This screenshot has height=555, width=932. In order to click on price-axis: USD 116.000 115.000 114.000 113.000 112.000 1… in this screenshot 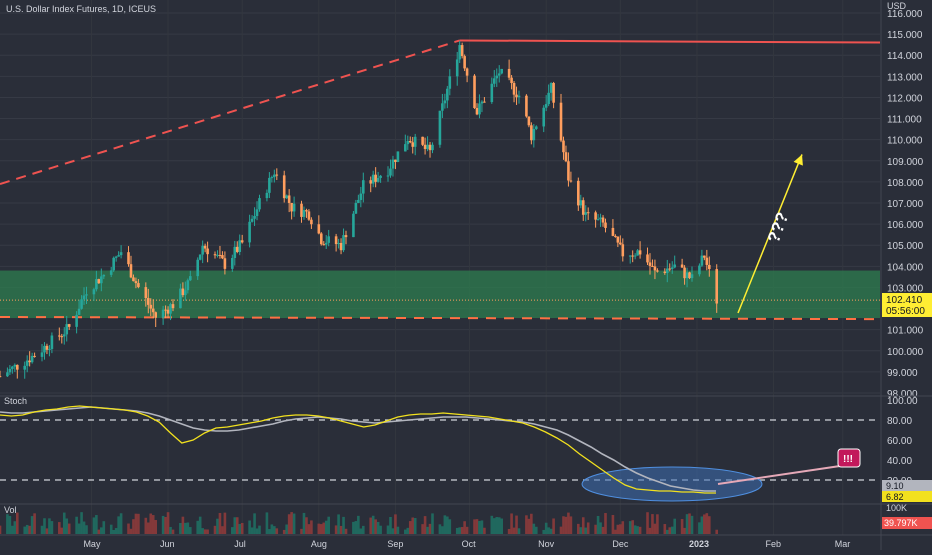, I will do `click(905, 200)`.